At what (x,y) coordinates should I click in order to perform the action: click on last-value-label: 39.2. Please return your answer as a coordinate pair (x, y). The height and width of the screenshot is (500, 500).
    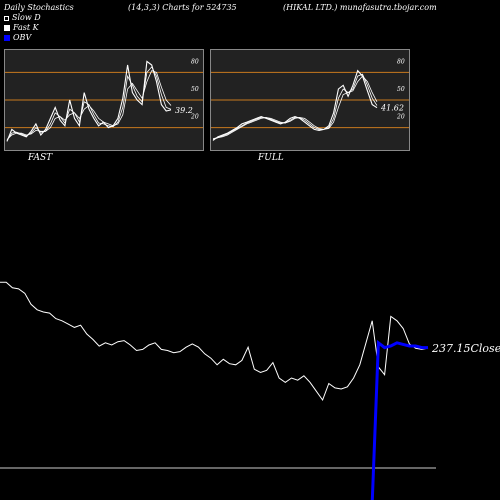
    Looking at the image, I should click on (184, 110).